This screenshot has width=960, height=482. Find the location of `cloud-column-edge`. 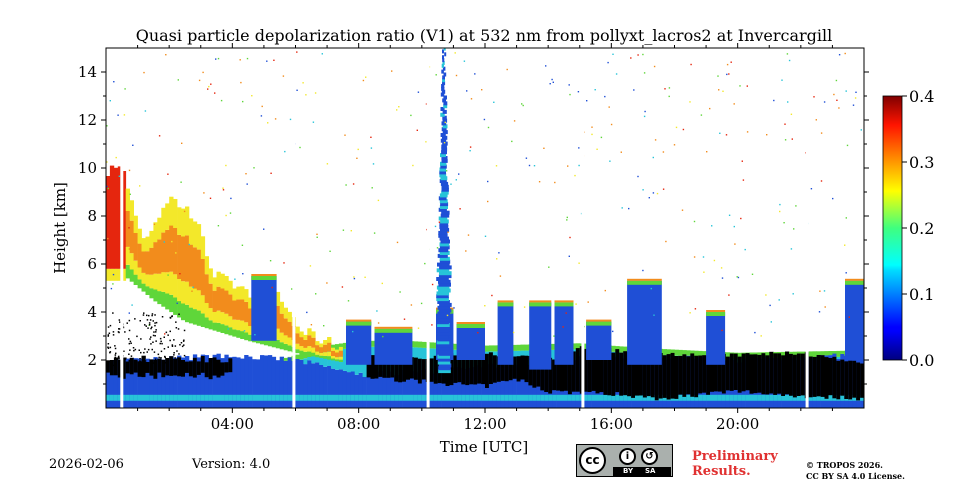

cloud-column-edge is located at coordinates (540, 301).